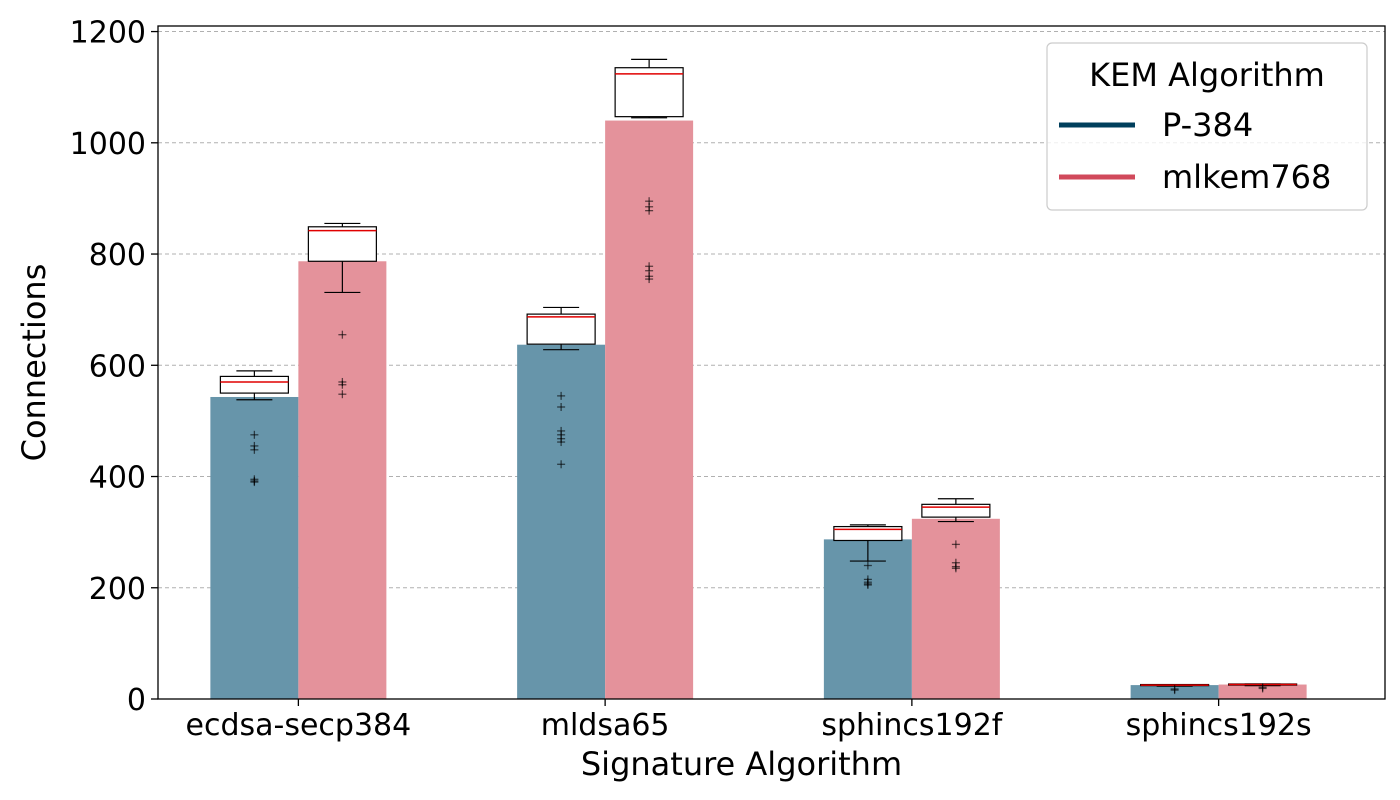 The width and height of the screenshot is (1400, 800). What do you see at coordinates (1246, 177) in the screenshot?
I see `legend-label: mlkem768` at bounding box center [1246, 177].